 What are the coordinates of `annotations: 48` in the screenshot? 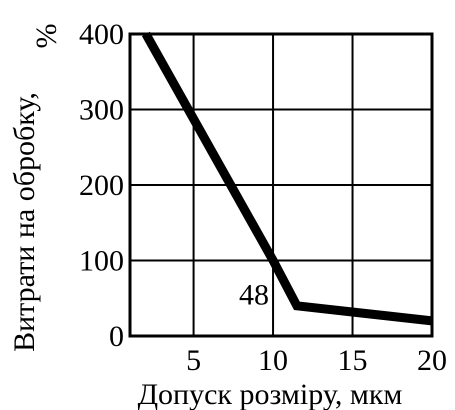 It's located at (254, 294).